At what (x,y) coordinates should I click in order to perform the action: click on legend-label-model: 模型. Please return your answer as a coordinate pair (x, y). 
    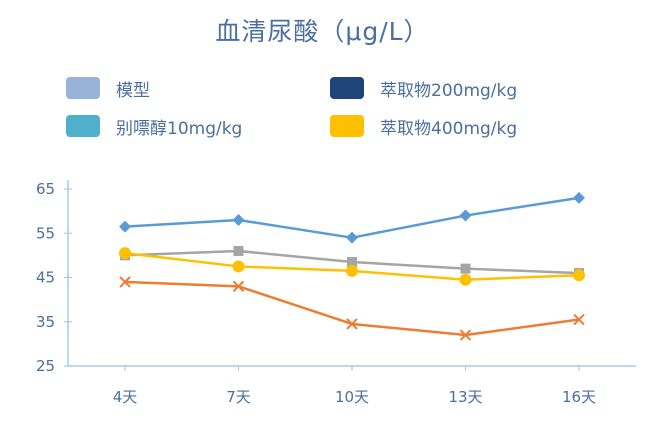
    Looking at the image, I should click on (133, 90).